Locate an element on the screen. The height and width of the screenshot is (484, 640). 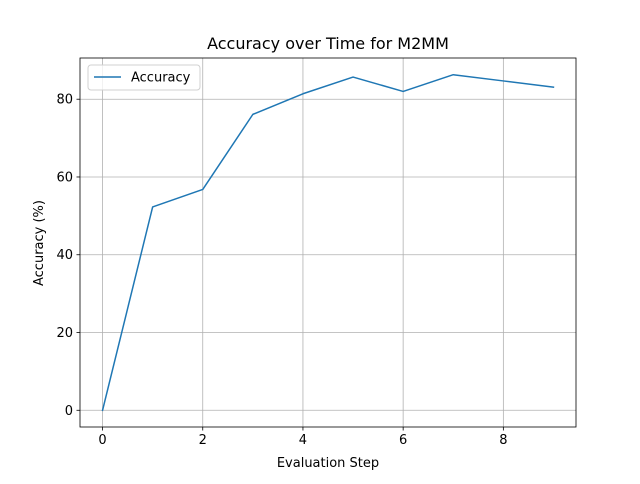
y-tick-label: 80 is located at coordinates (64, 100).